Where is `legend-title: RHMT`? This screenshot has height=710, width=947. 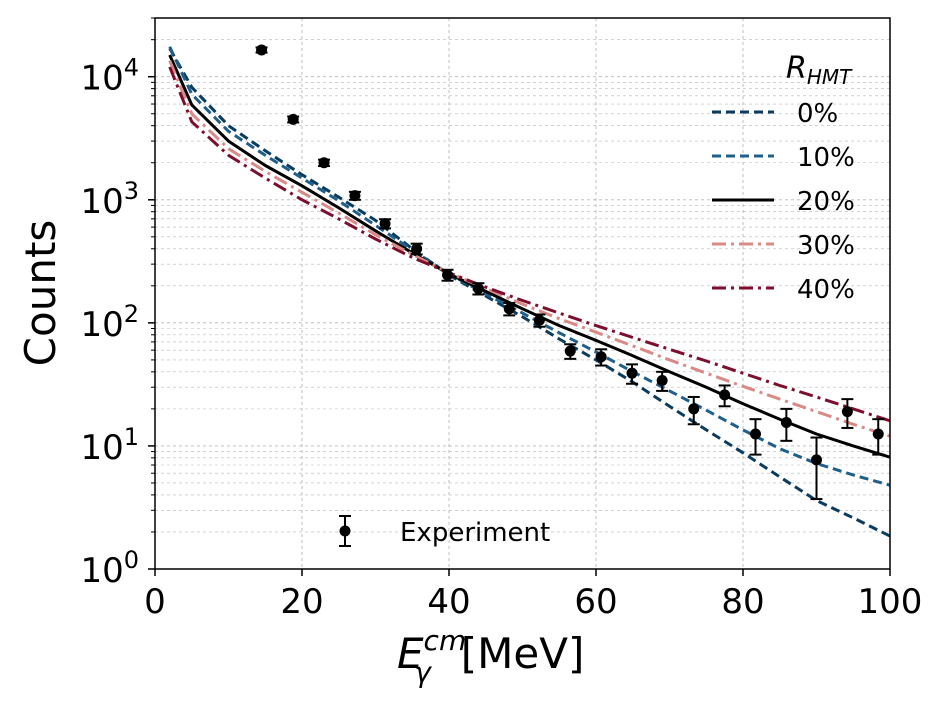 legend-title: RHMT is located at coordinates (819, 70).